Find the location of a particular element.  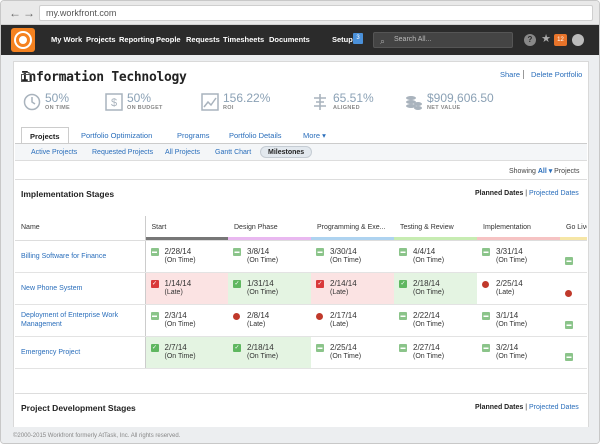

tab-portfolio-details: Portfolio Details is located at coordinates (255, 135).